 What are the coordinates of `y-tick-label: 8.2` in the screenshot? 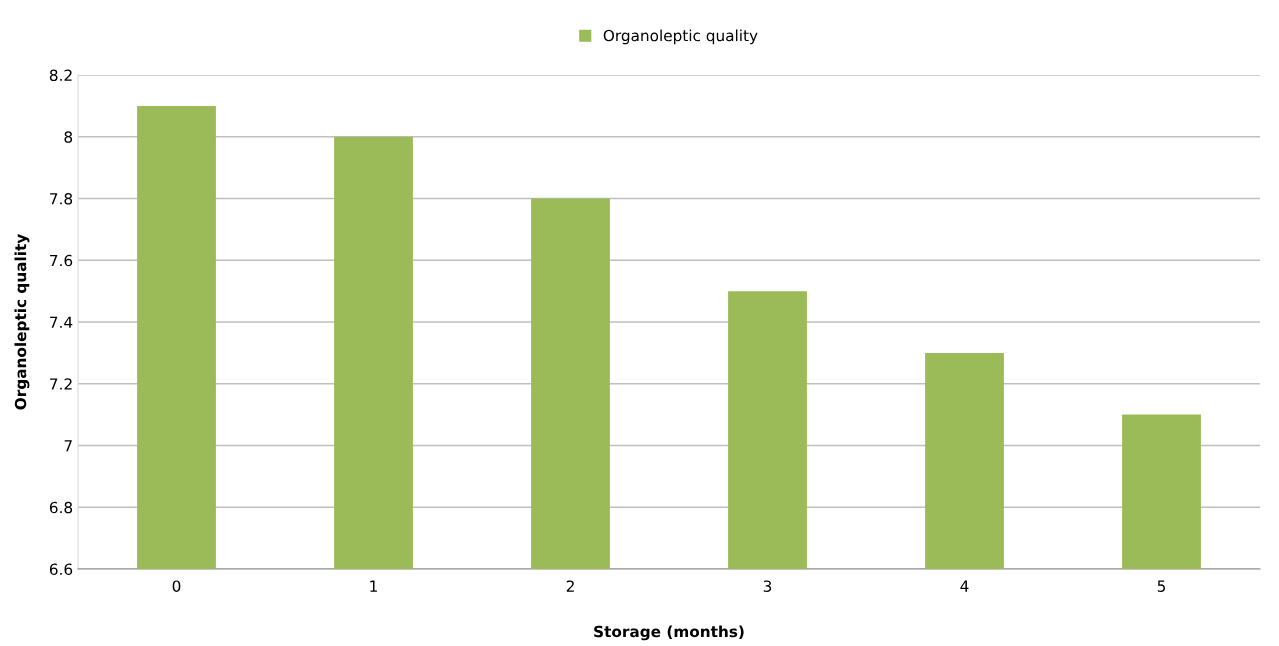 It's located at (60, 75).